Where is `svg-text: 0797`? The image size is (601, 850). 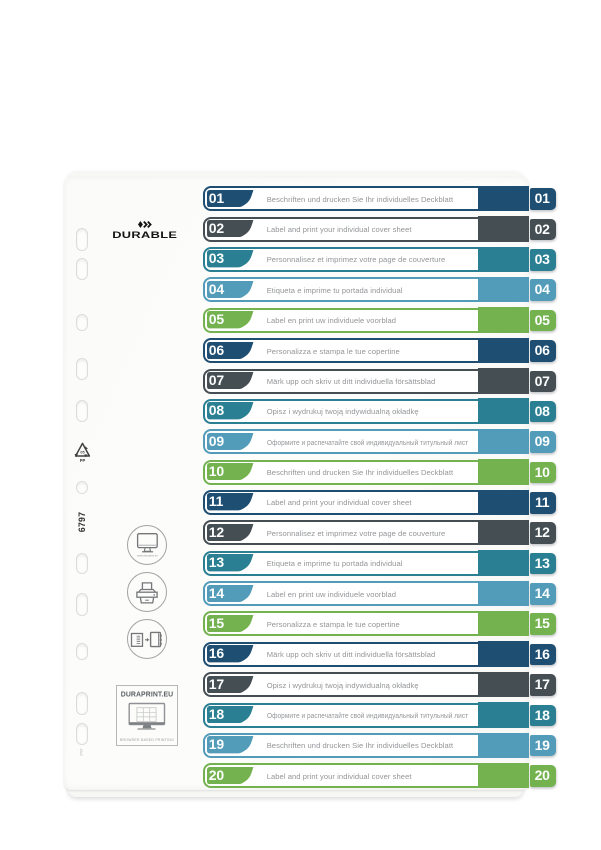
svg-text: 0797 is located at coordinates (82, 751).